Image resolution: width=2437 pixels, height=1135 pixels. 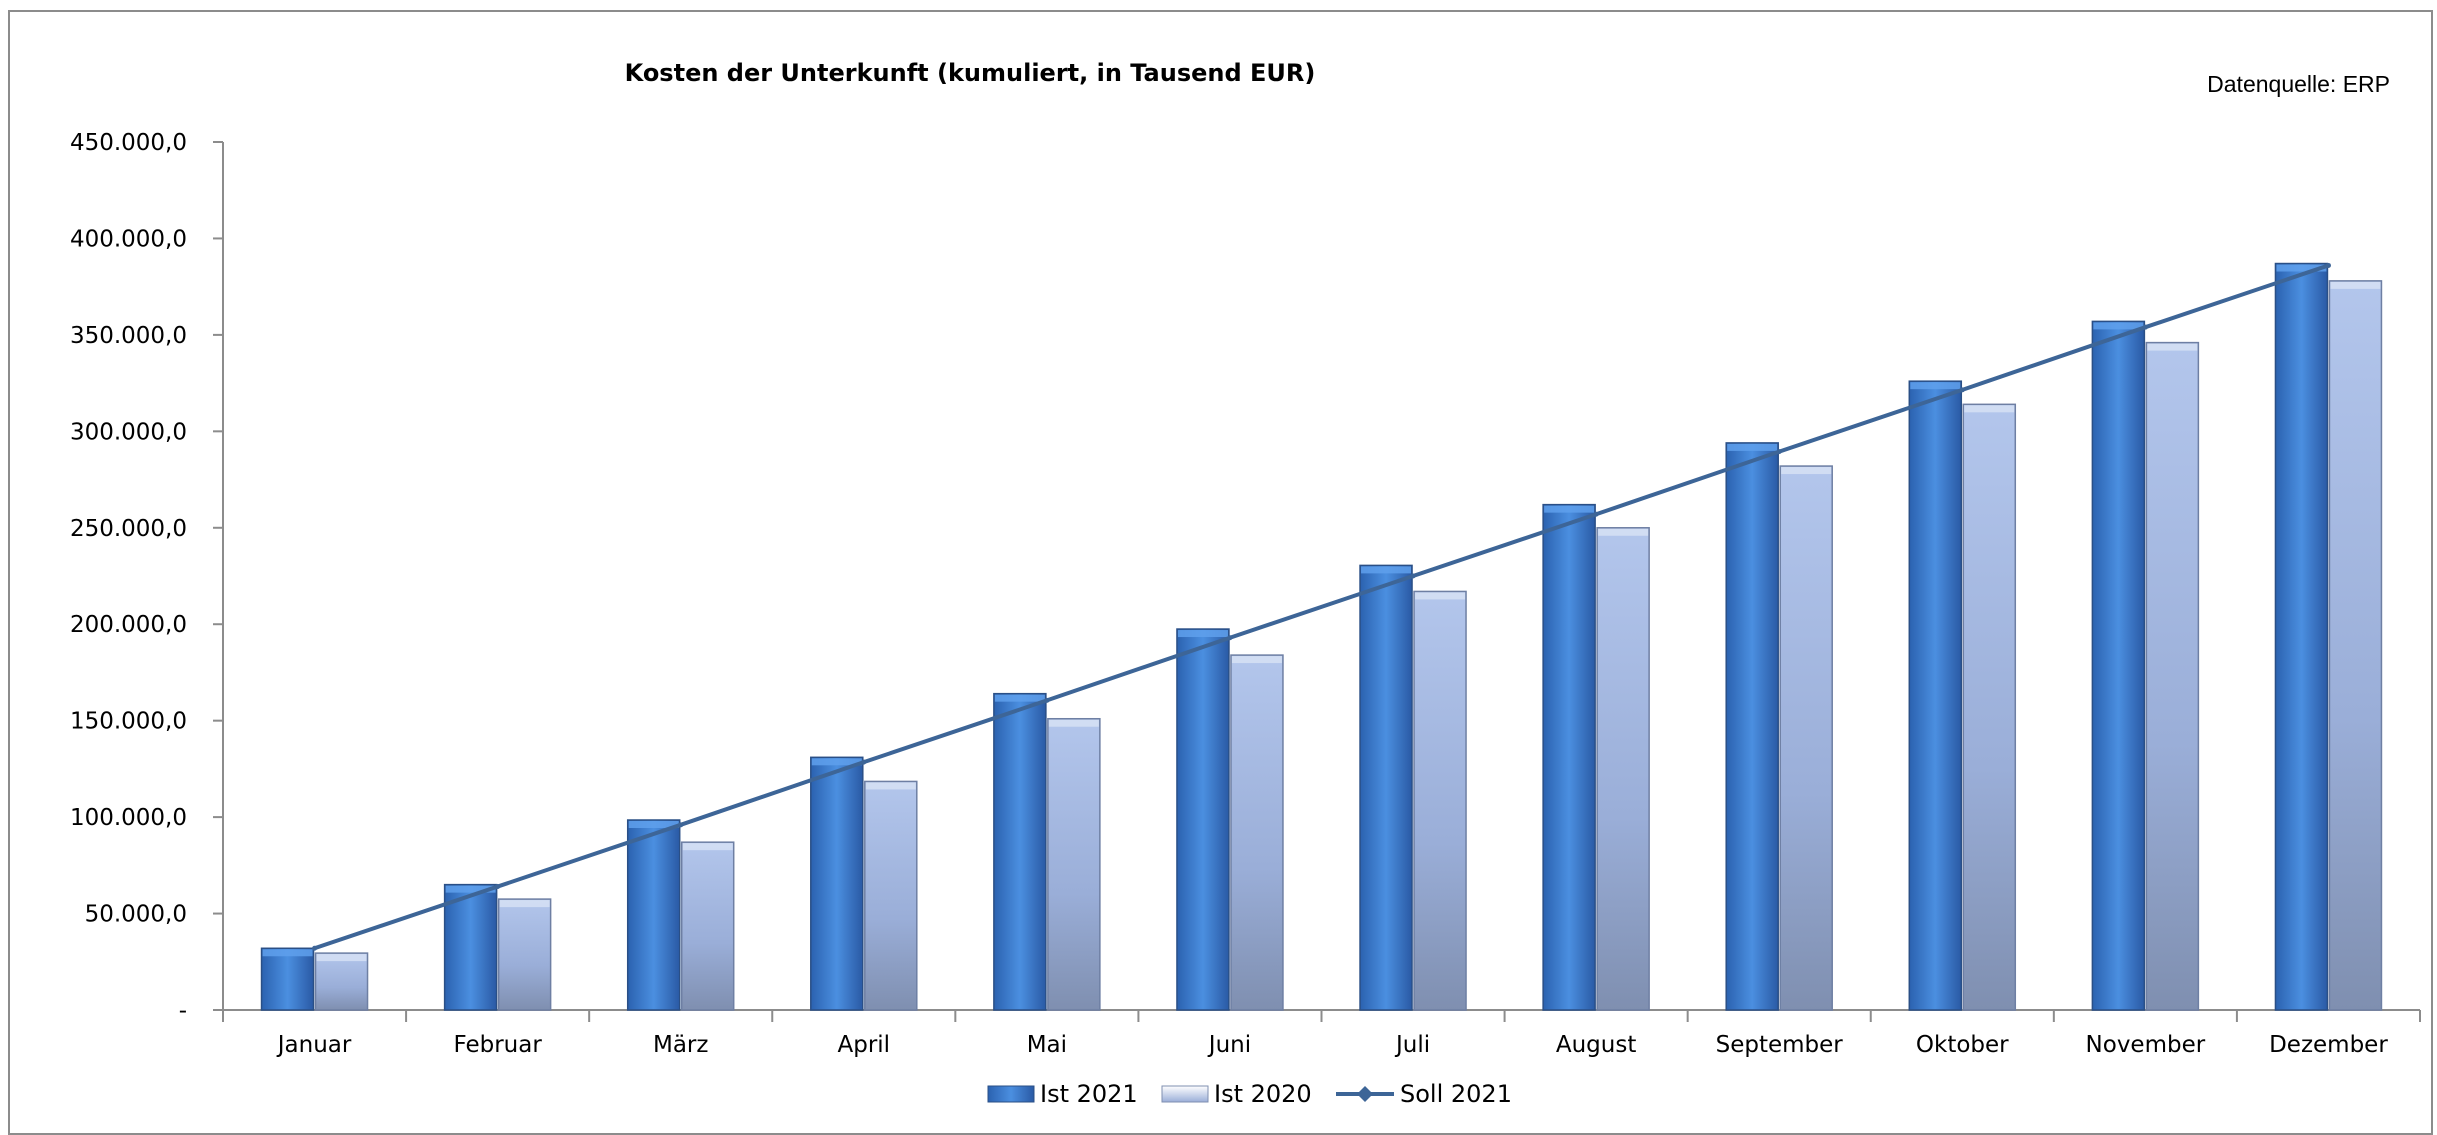 What do you see at coordinates (2145, 327) in the screenshot?
I see `point-soll-2021-november` at bounding box center [2145, 327].